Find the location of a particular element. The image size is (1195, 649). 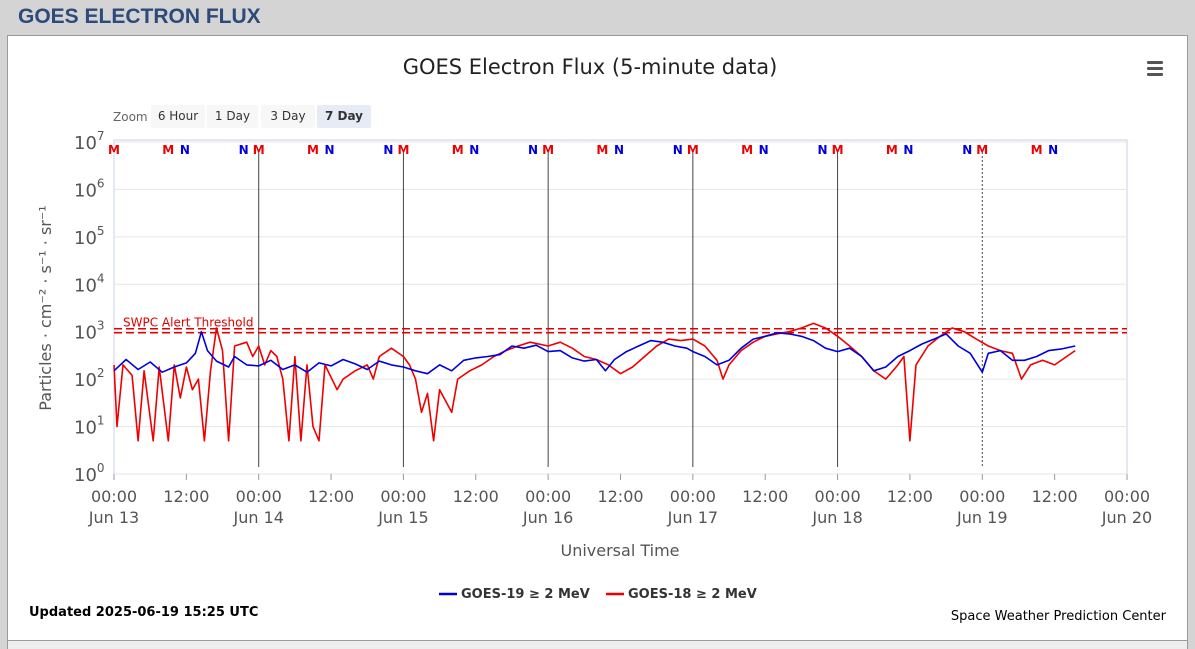

y-tick-label: 10³ is located at coordinates (89, 331).